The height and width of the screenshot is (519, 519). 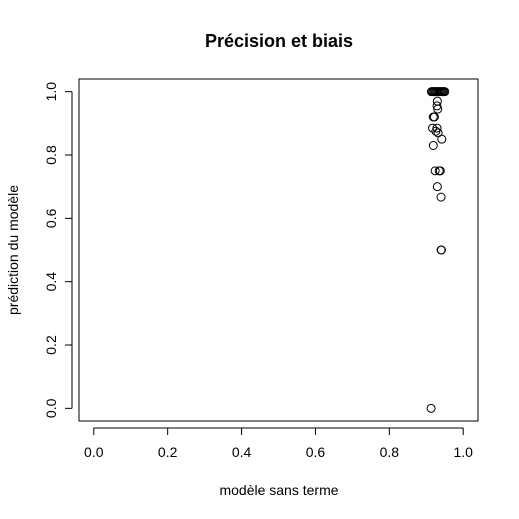 I want to click on y-tick-label-2: 0.4, so click(x=51, y=282).